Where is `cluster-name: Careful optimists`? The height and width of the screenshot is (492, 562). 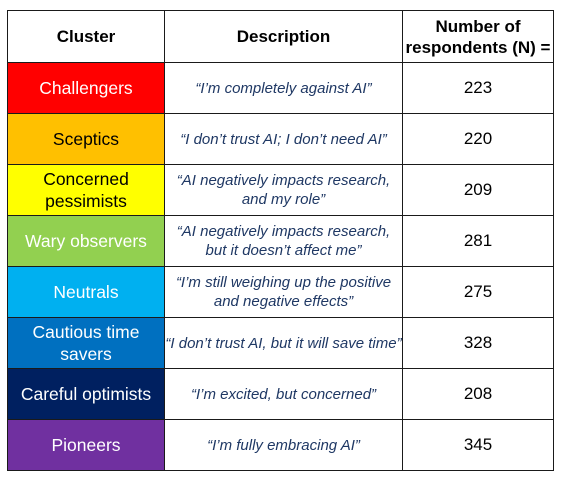
cluster-name: Careful optimists is located at coordinates (86, 394).